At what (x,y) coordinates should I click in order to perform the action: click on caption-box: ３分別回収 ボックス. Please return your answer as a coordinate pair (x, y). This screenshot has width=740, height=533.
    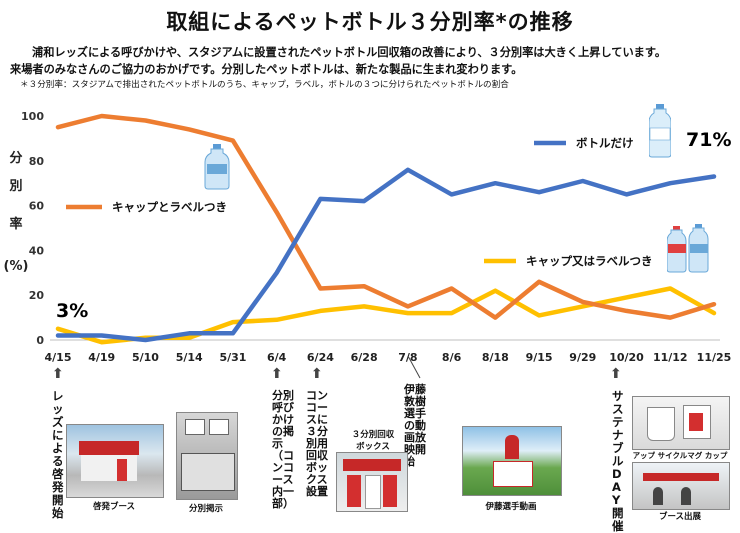
    Looking at the image, I should click on (373, 441).